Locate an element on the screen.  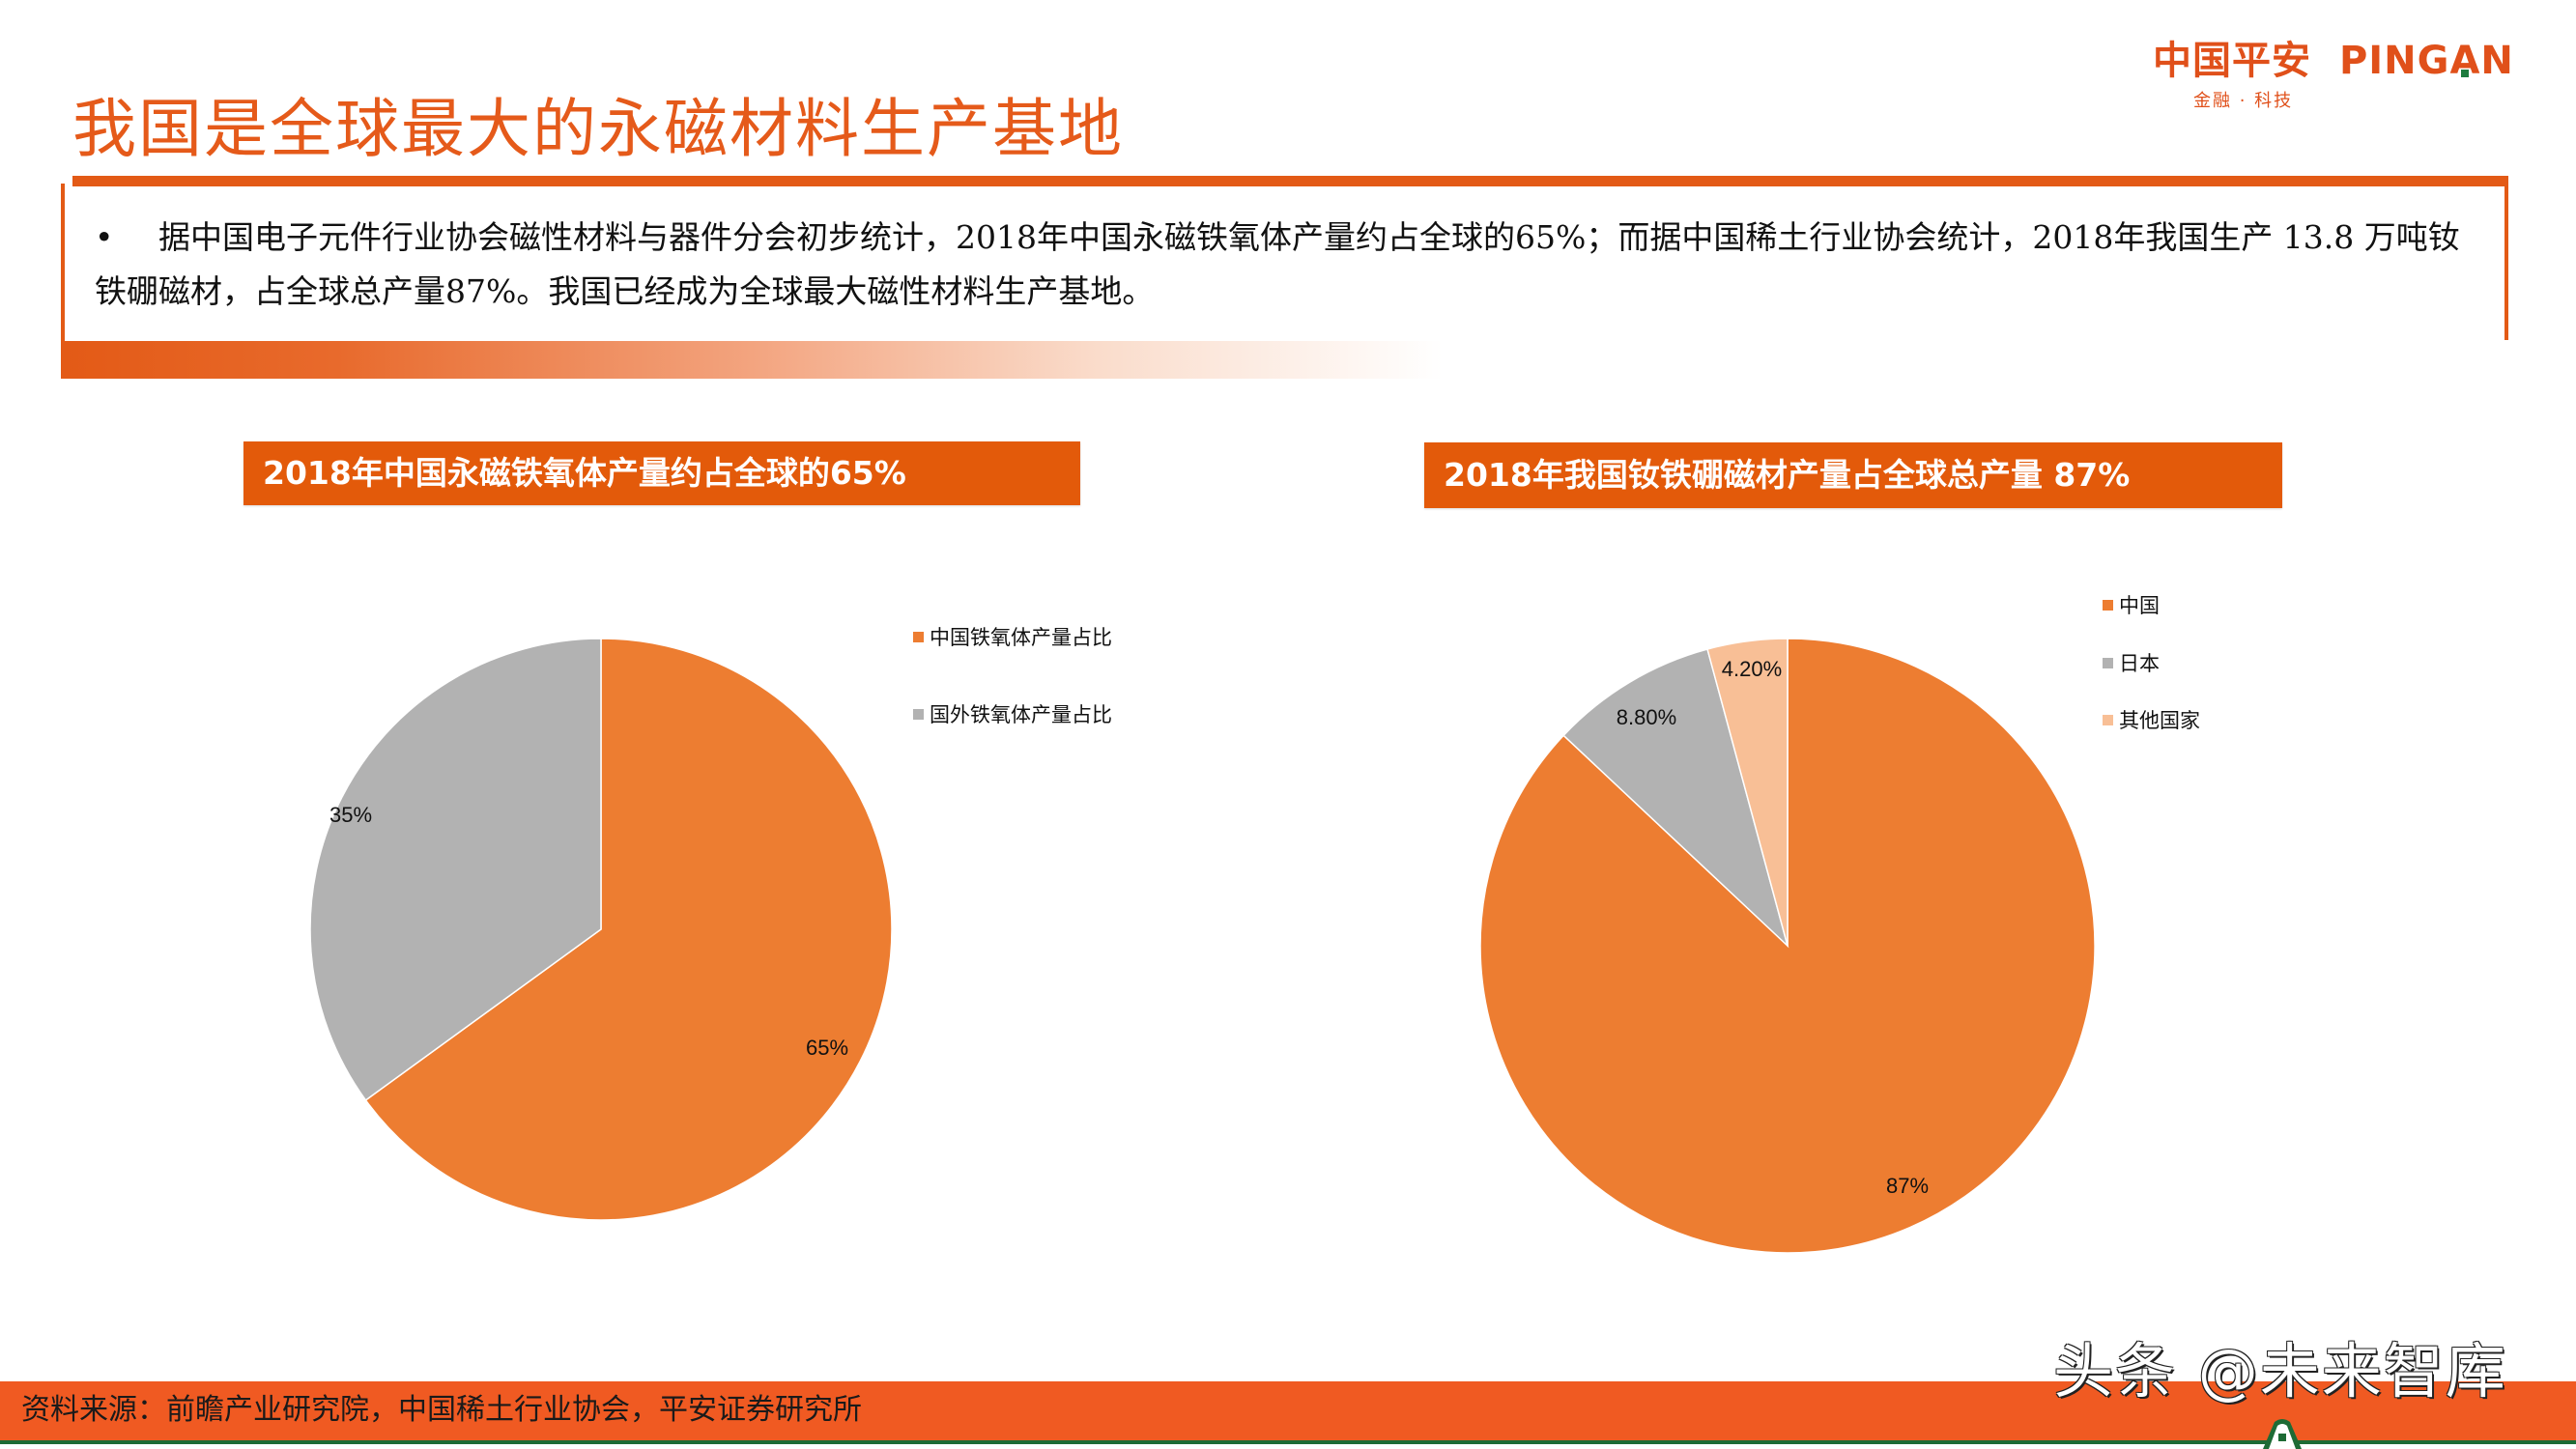
page-title: 我国是全球最大的永磁材料生产基地 is located at coordinates (598, 129).